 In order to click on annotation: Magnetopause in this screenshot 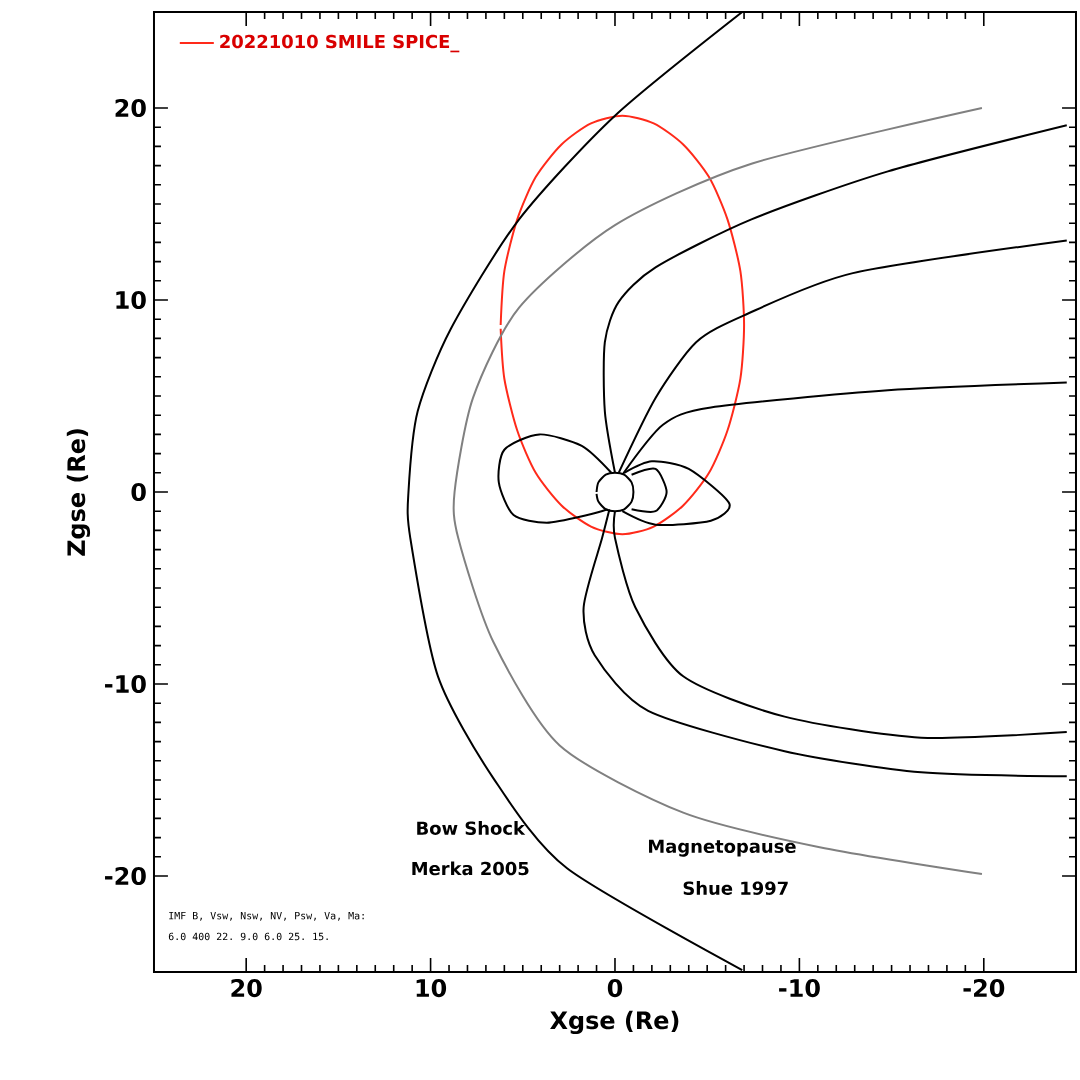, I will do `click(722, 848)`.